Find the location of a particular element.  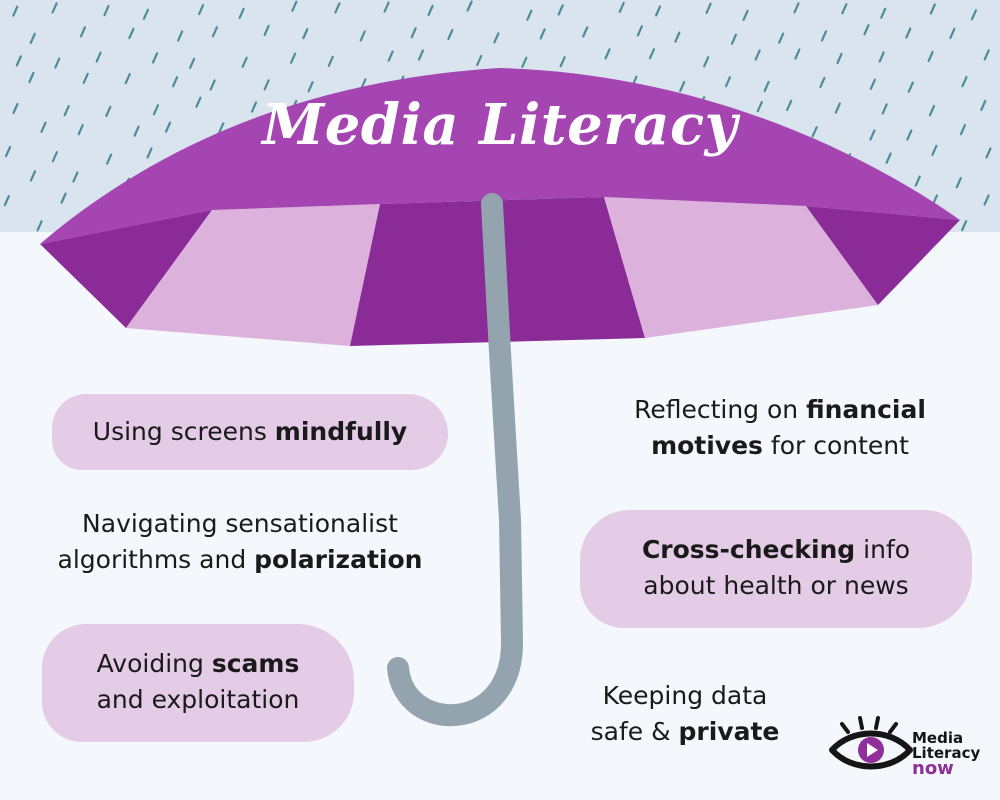

item-bold: private is located at coordinates (729, 731).